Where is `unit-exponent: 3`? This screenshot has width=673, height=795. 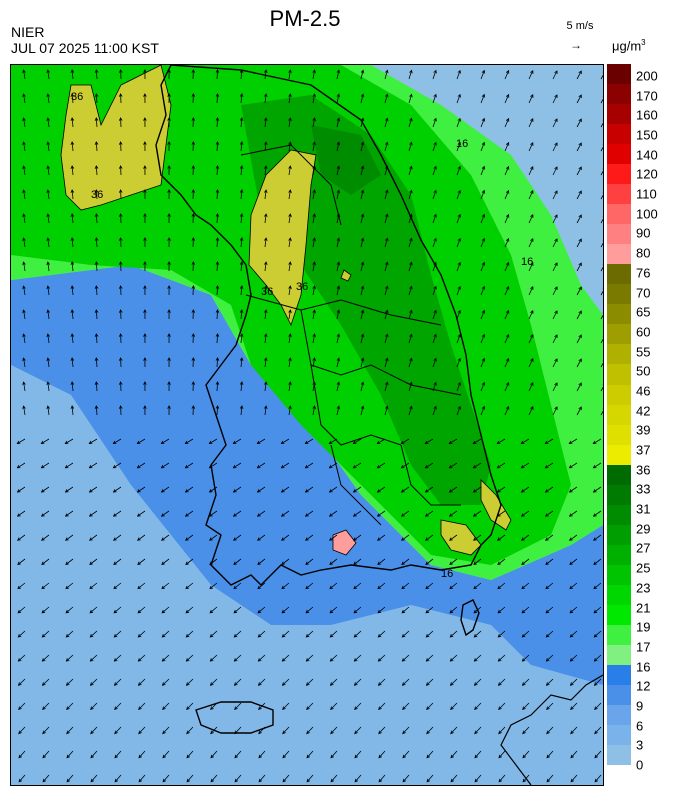
unit-exponent: 3 is located at coordinates (643, 42).